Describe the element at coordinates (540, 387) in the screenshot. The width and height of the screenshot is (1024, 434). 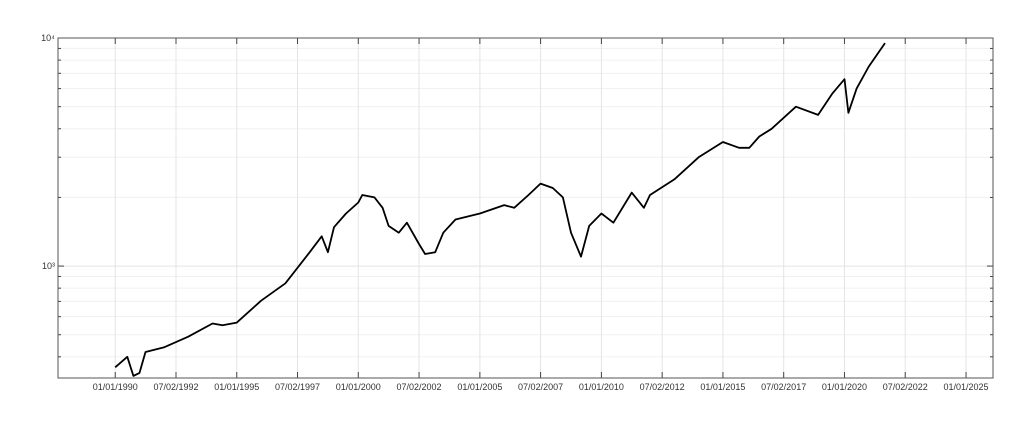
I see `x-tick-label: 07/02/2007` at that location.